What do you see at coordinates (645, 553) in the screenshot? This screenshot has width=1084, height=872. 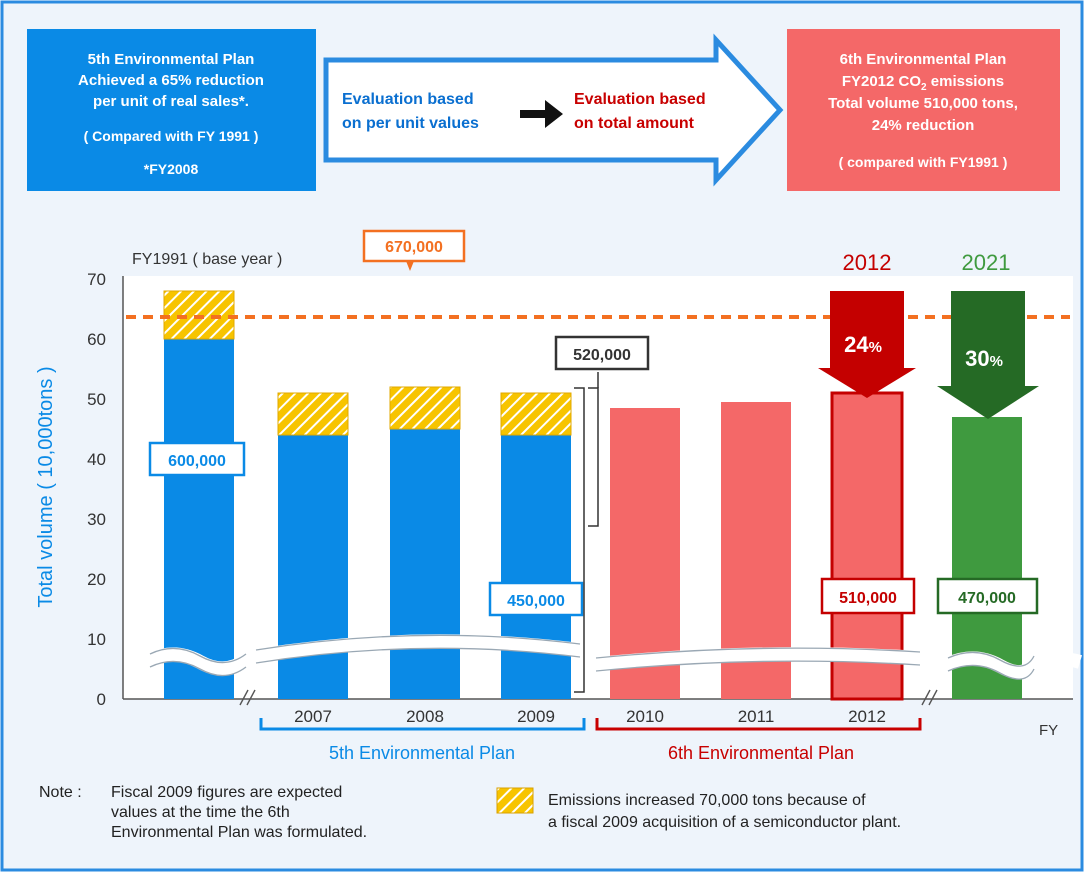 I see `bar-2010` at bounding box center [645, 553].